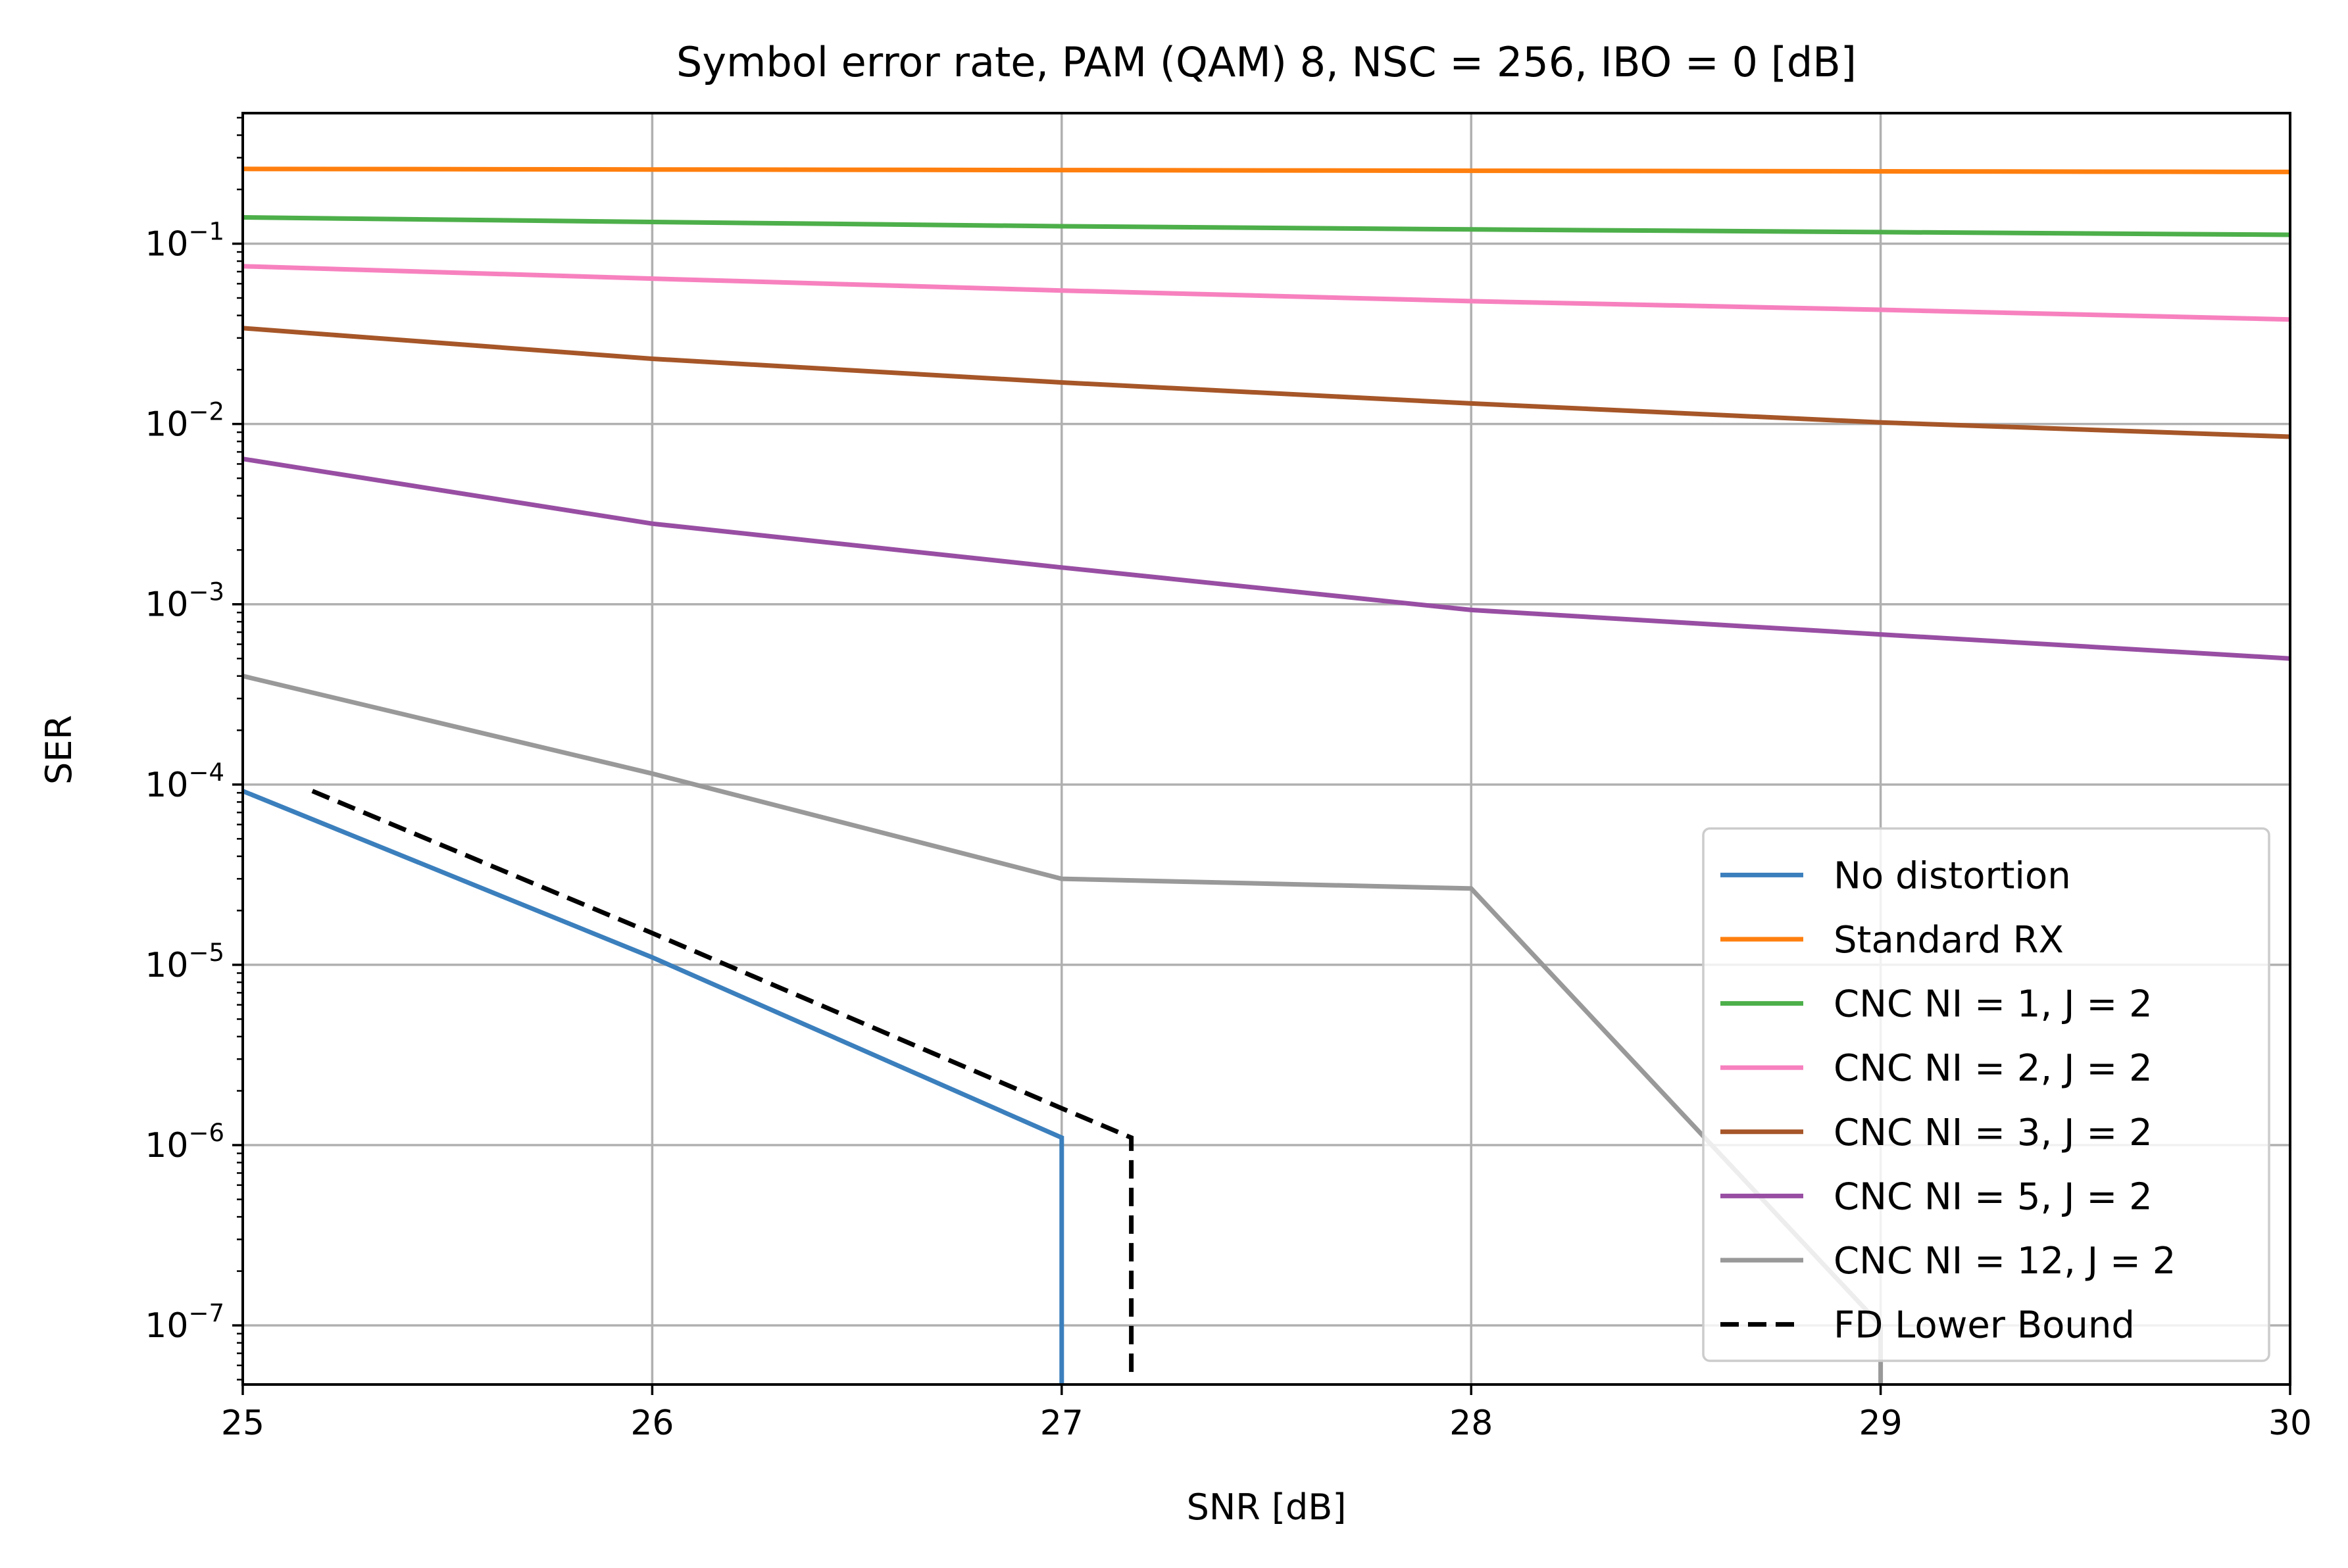 This screenshot has width=2348, height=1568. What do you see at coordinates (1993, 1068) in the screenshot?
I see `legend-label: CNC NI = 2, J = 2` at bounding box center [1993, 1068].